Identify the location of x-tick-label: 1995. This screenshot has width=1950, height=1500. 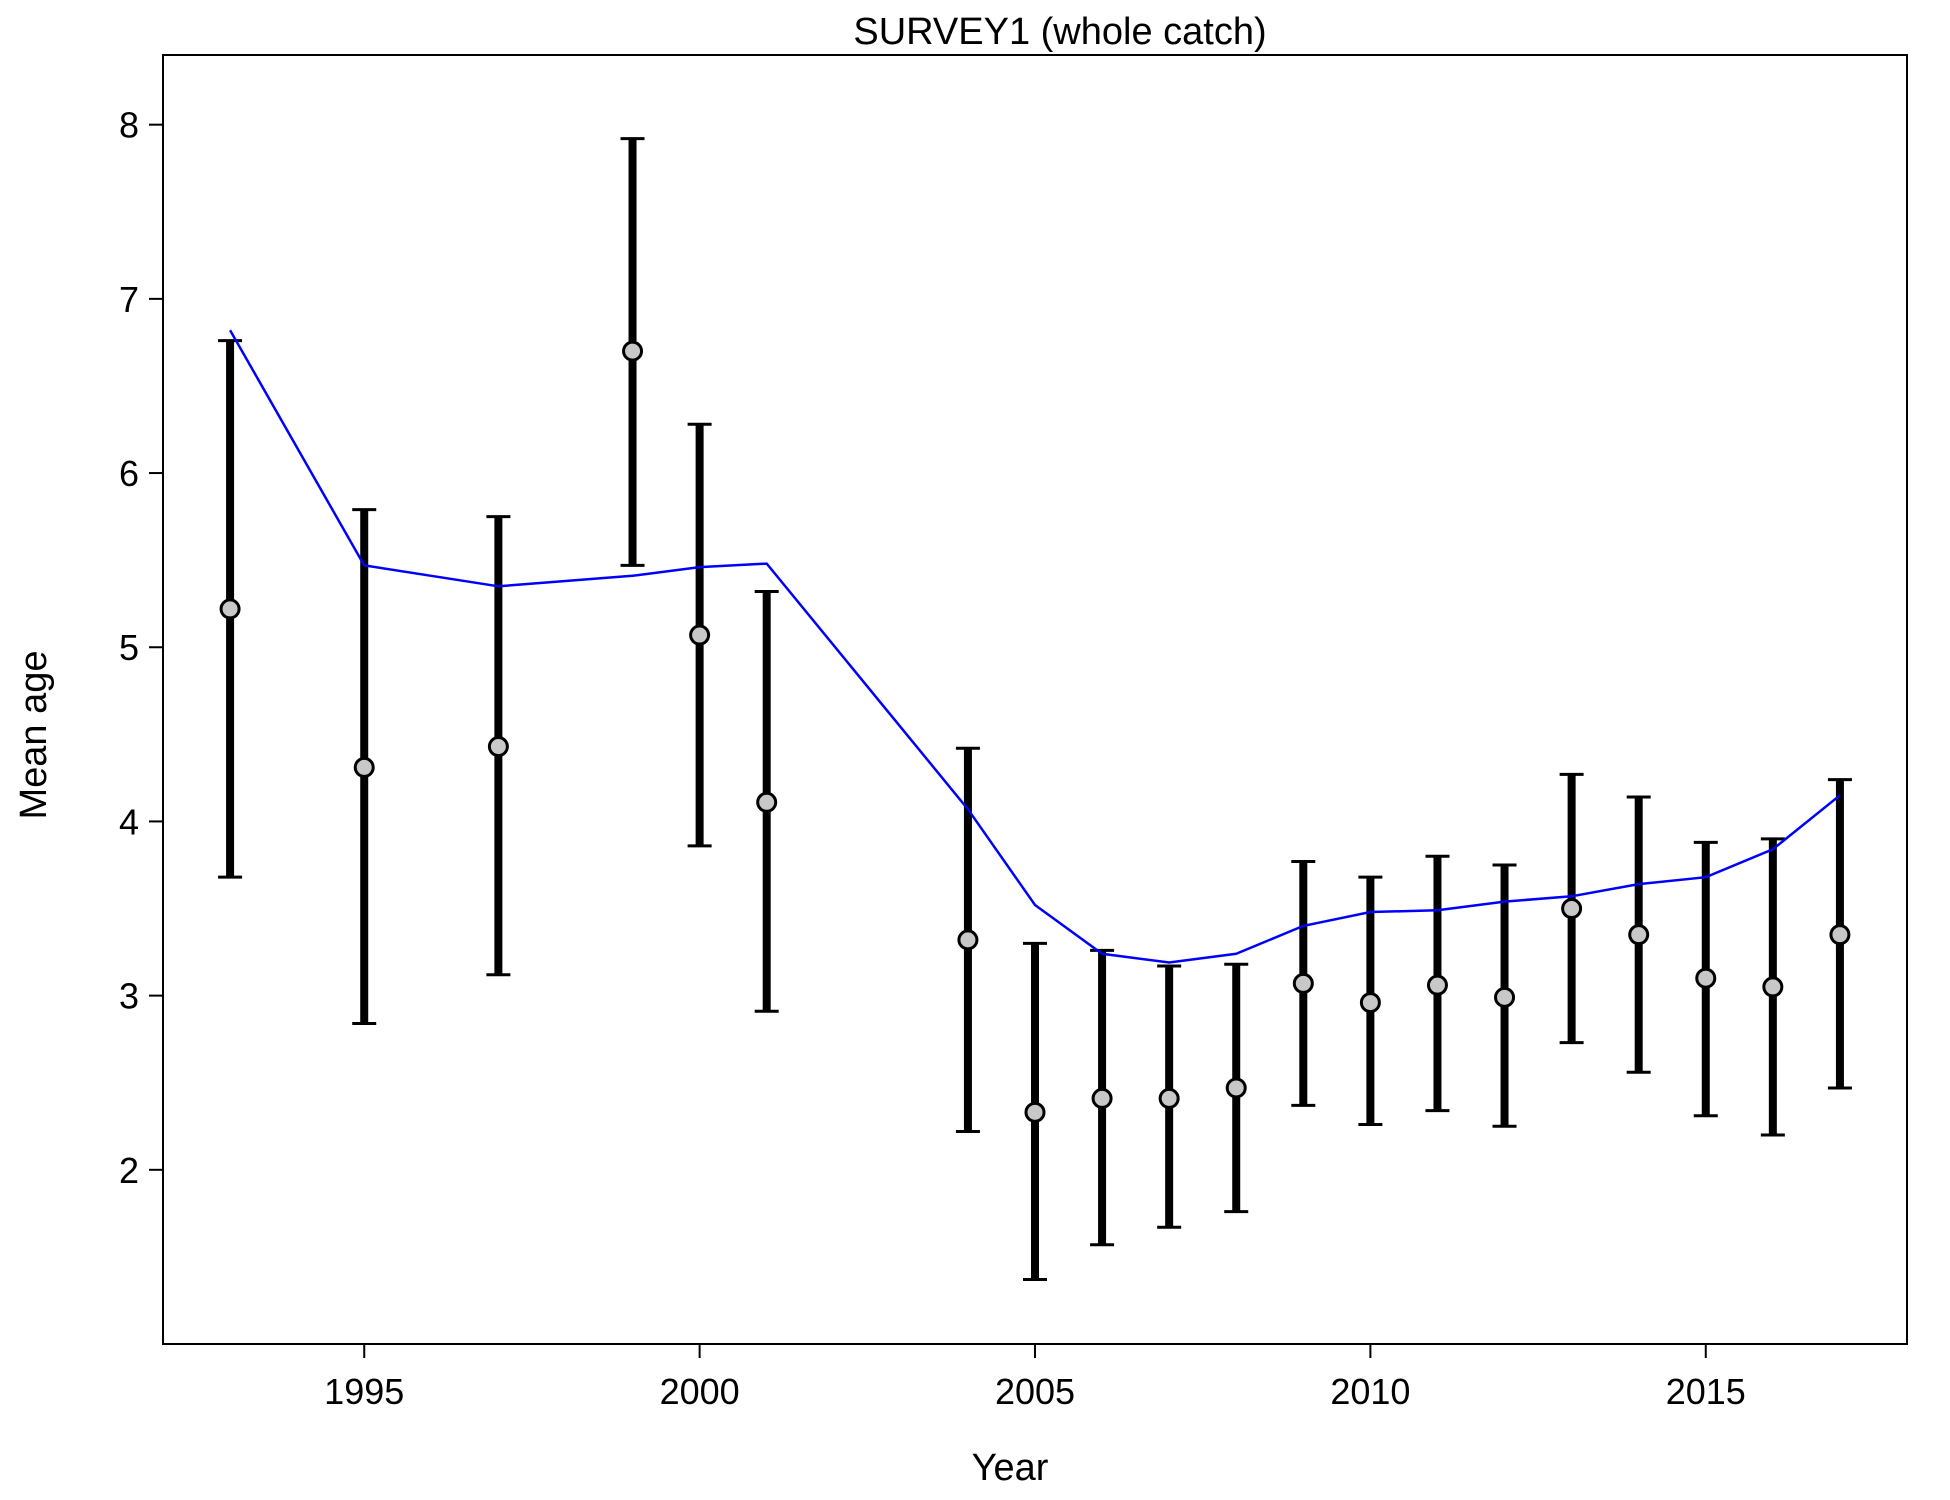
(364, 1391).